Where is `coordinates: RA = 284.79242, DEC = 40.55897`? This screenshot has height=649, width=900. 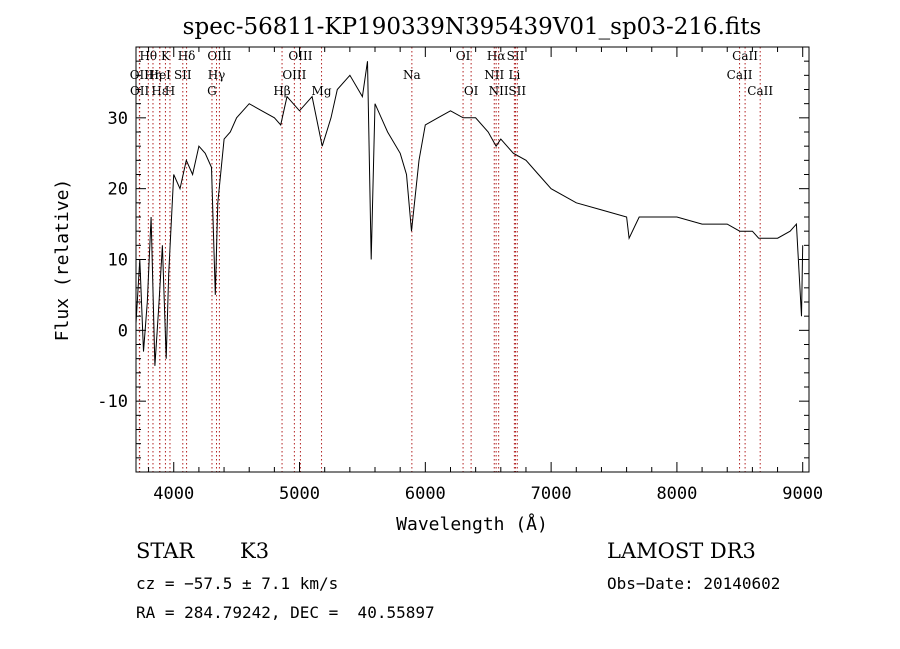 coordinates: RA = 284.79242, DEC = 40.55897 is located at coordinates (285, 612).